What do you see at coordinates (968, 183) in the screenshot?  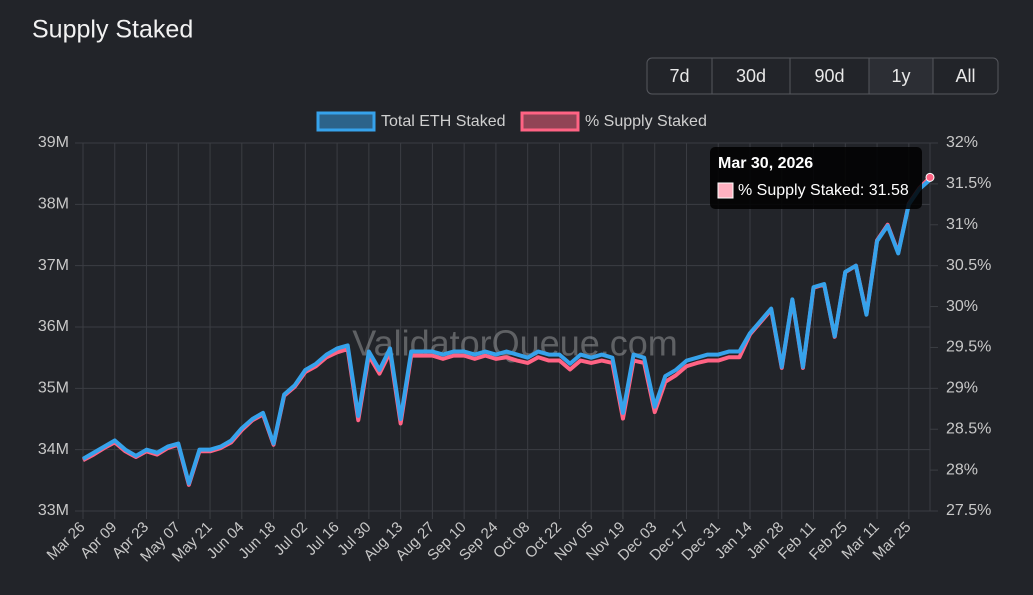 I see `y2-tick-label: 31.5%` at bounding box center [968, 183].